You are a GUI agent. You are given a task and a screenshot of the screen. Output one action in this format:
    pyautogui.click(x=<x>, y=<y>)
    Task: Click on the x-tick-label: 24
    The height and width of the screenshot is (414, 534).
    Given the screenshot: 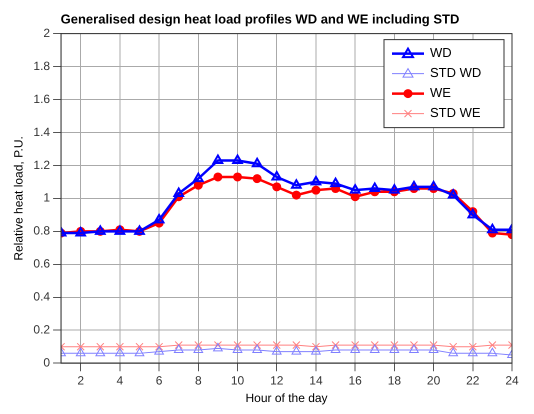 What is the action you would take?
    pyautogui.click(x=512, y=381)
    